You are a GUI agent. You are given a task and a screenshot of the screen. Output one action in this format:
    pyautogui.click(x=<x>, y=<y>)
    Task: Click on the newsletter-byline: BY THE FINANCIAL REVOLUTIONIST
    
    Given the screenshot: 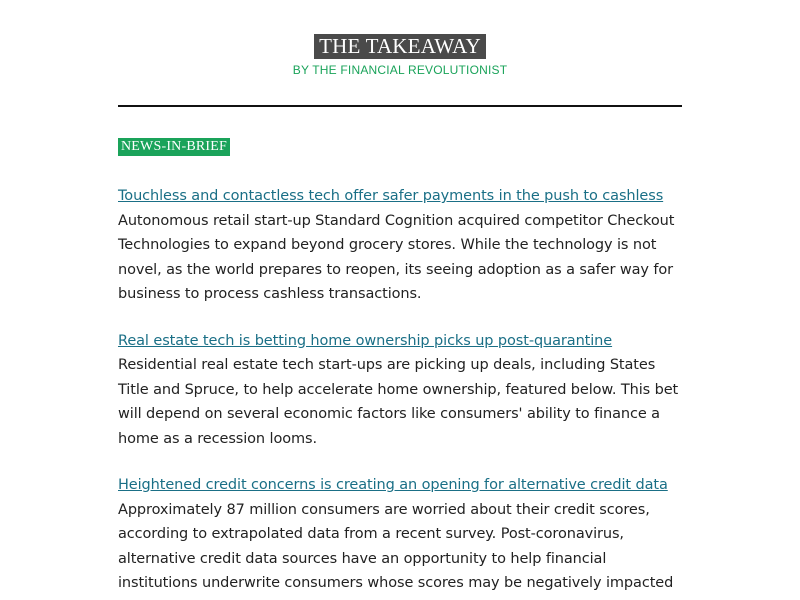 What is the action you would take?
    pyautogui.click(x=400, y=70)
    